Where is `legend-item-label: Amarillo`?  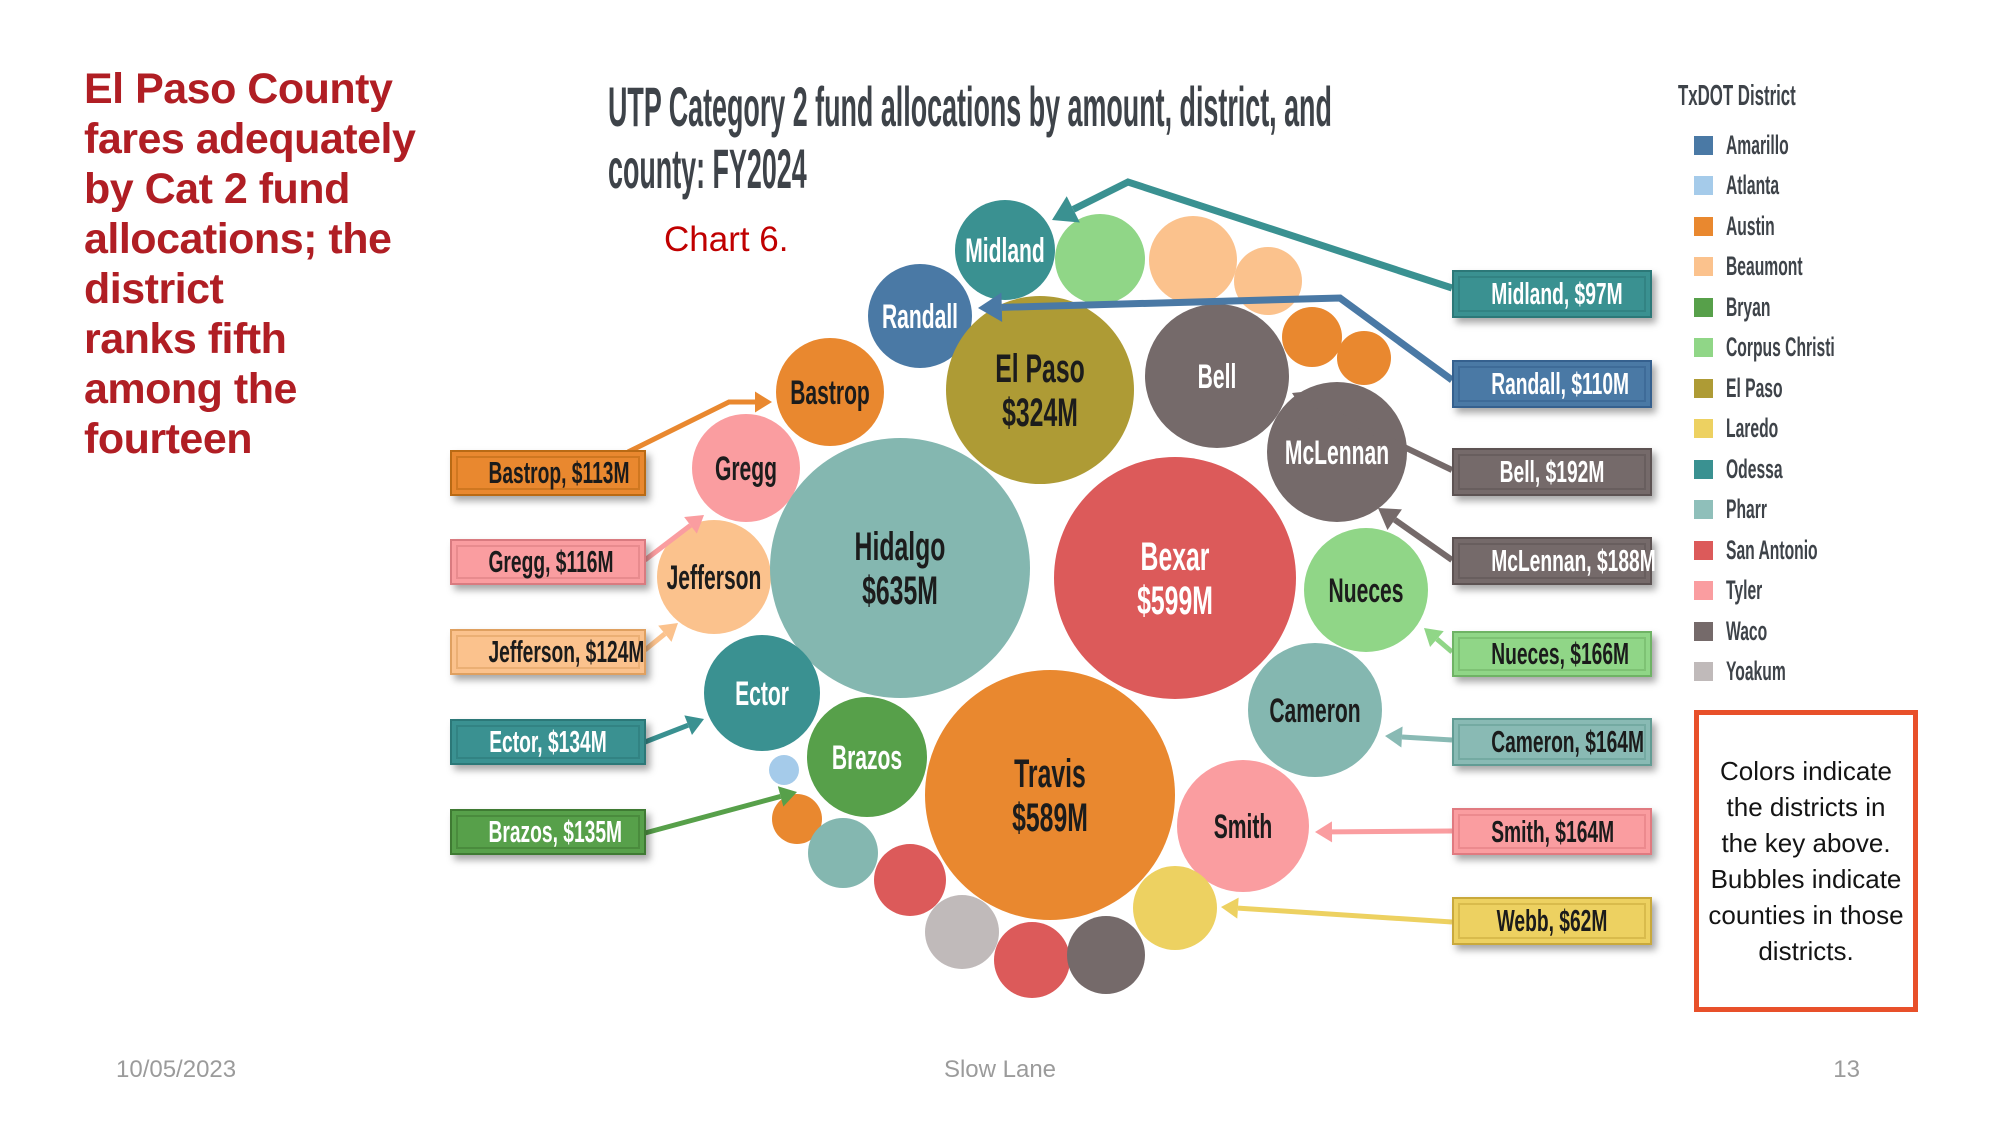 legend-item-label: Amarillo is located at coordinates (1757, 144).